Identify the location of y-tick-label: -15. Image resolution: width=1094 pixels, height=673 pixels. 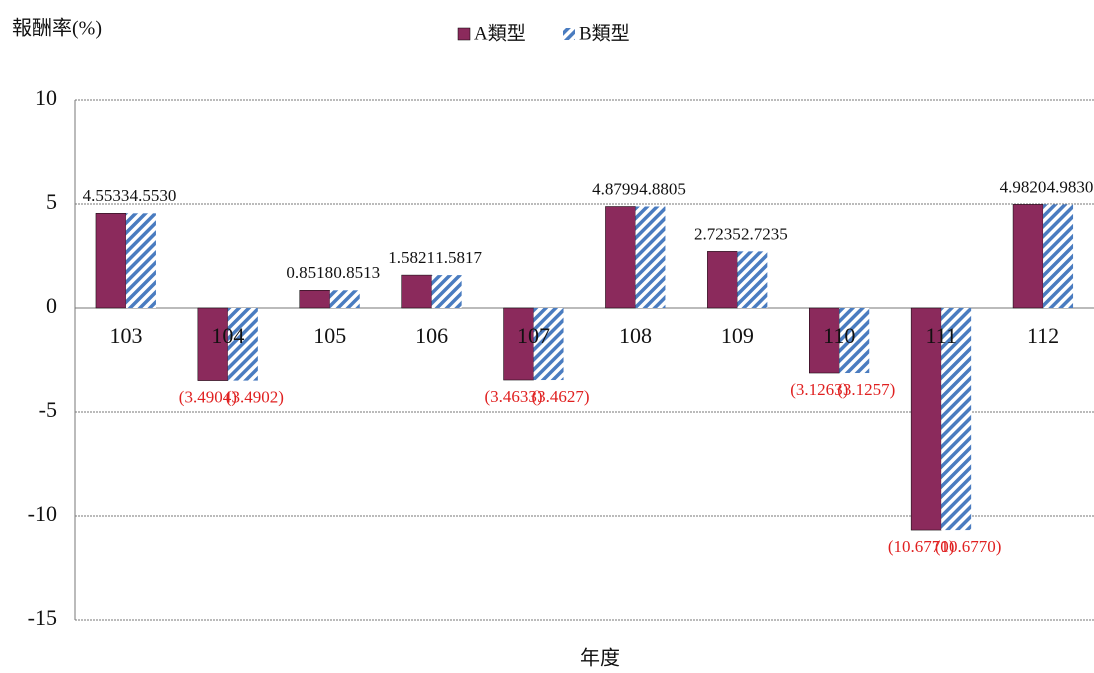
(42, 617).